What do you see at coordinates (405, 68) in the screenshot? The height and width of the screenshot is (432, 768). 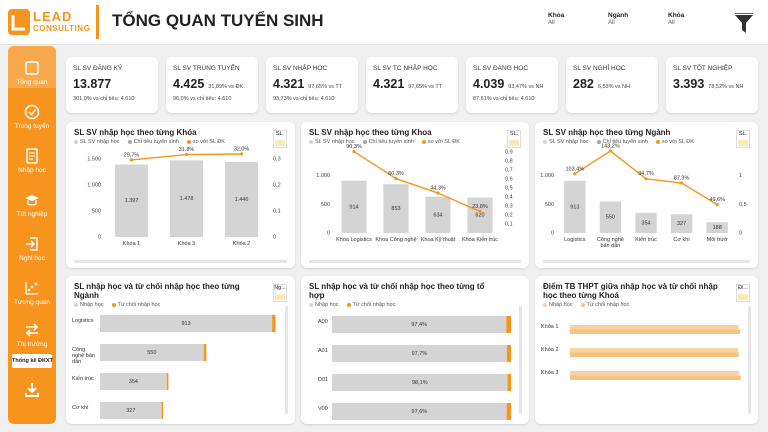 I see `kpi-label: SL SV TC NHẬP HỌC` at bounding box center [405, 68].